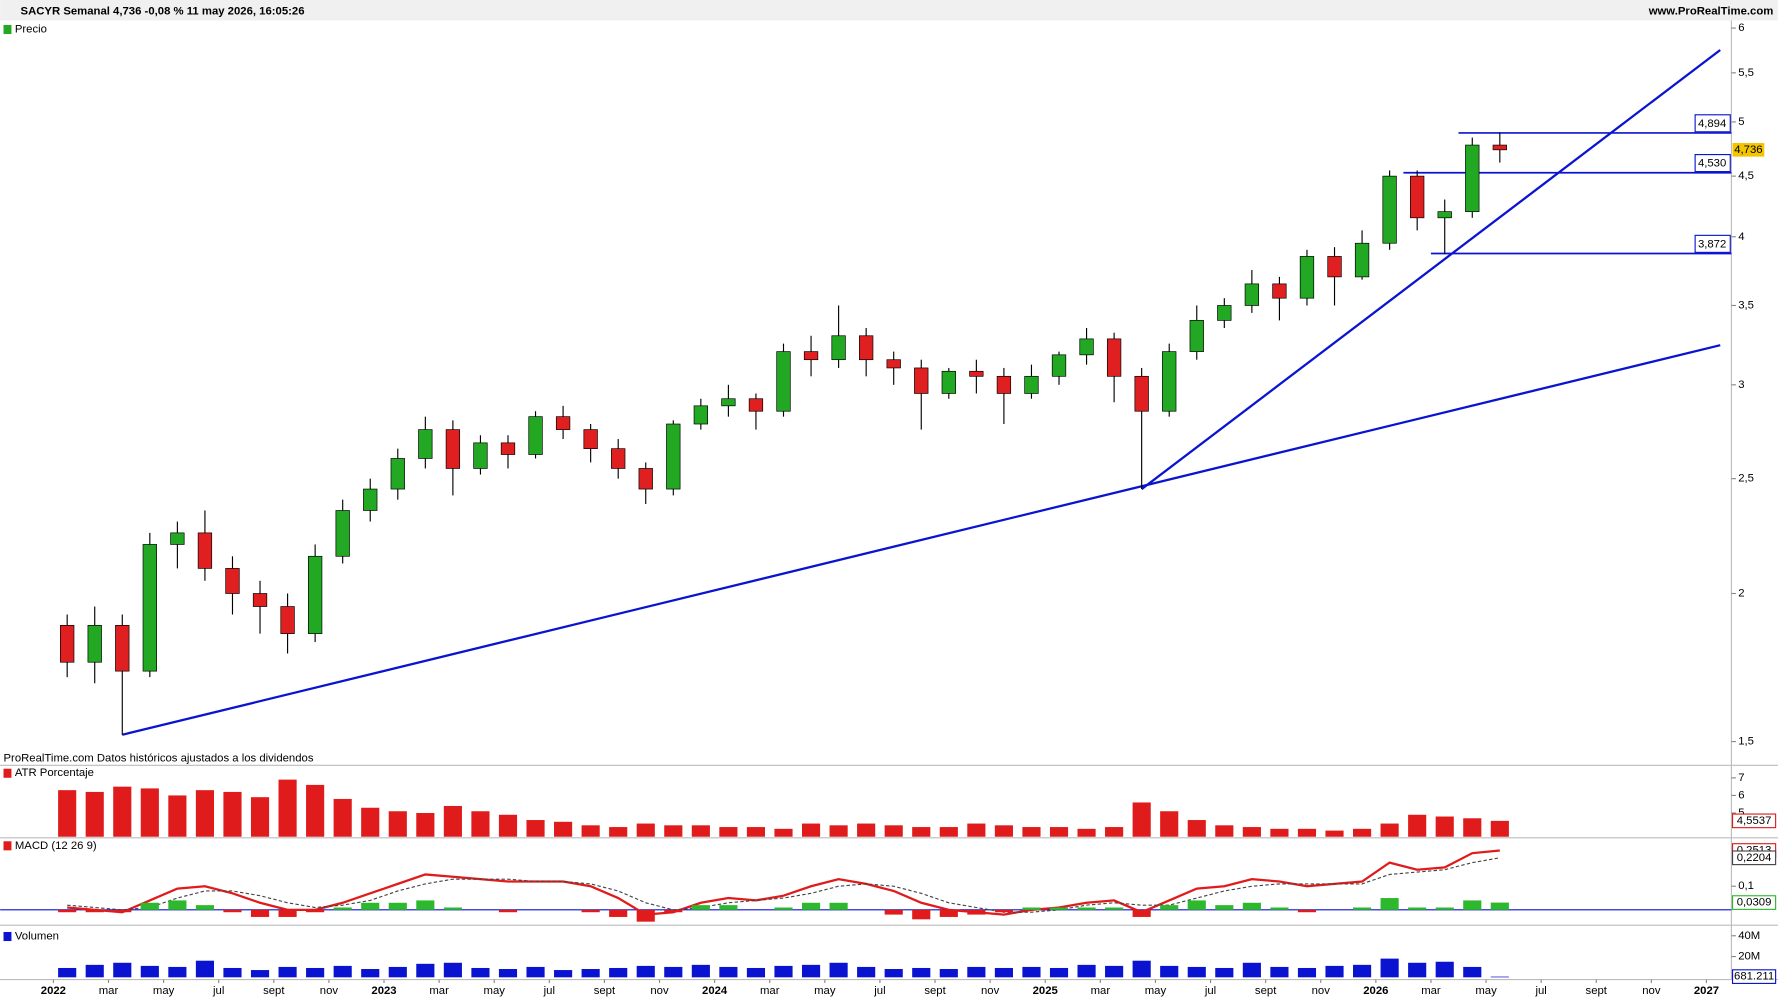  Describe the element at coordinates (1741, 795) in the screenshot. I see `y-tick-label: 6` at that location.